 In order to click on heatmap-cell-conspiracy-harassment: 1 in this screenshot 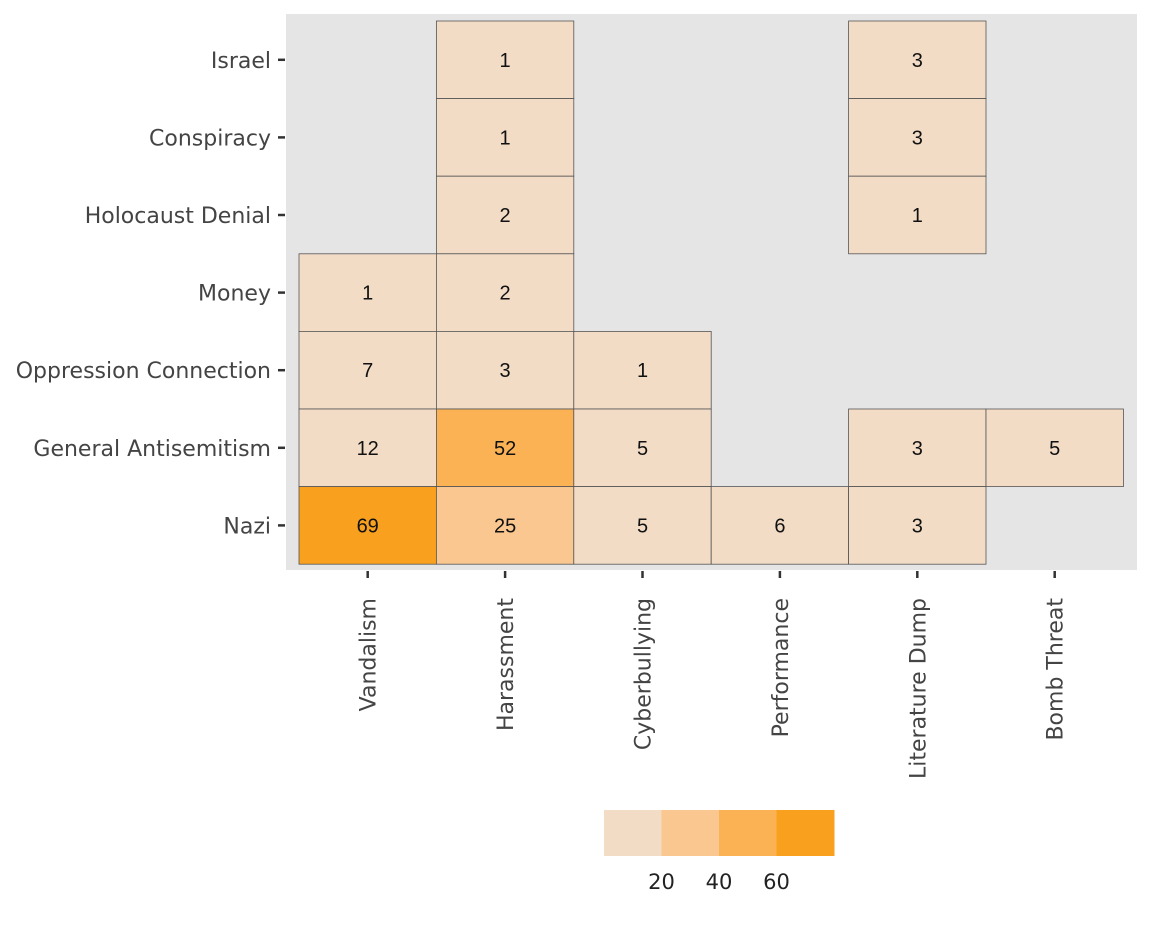, I will do `click(505, 137)`.